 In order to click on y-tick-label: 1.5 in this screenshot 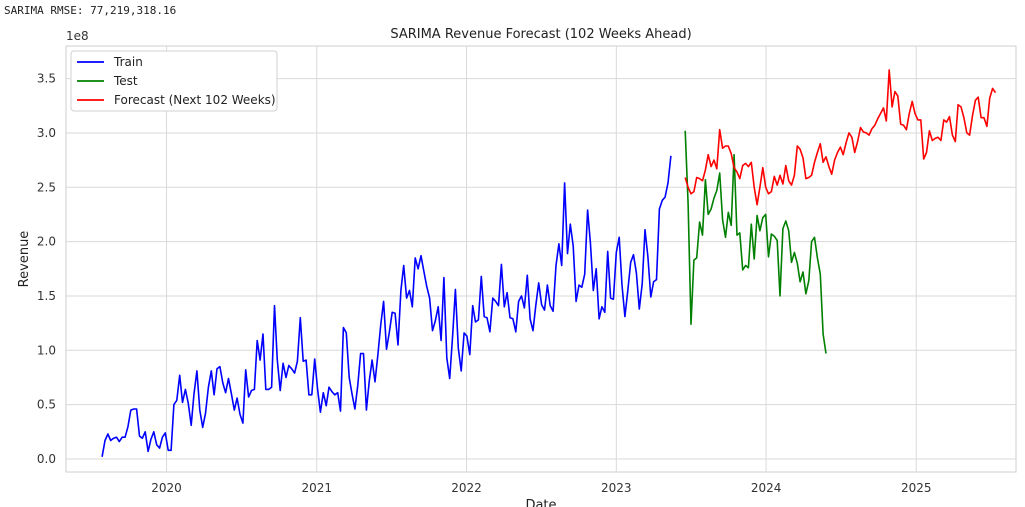, I will do `click(46, 296)`.